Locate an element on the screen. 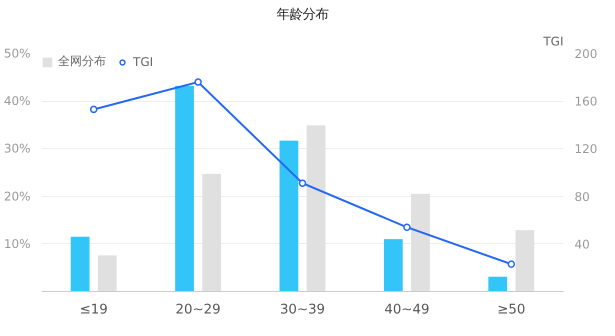  legend-label: TGI is located at coordinates (143, 61).